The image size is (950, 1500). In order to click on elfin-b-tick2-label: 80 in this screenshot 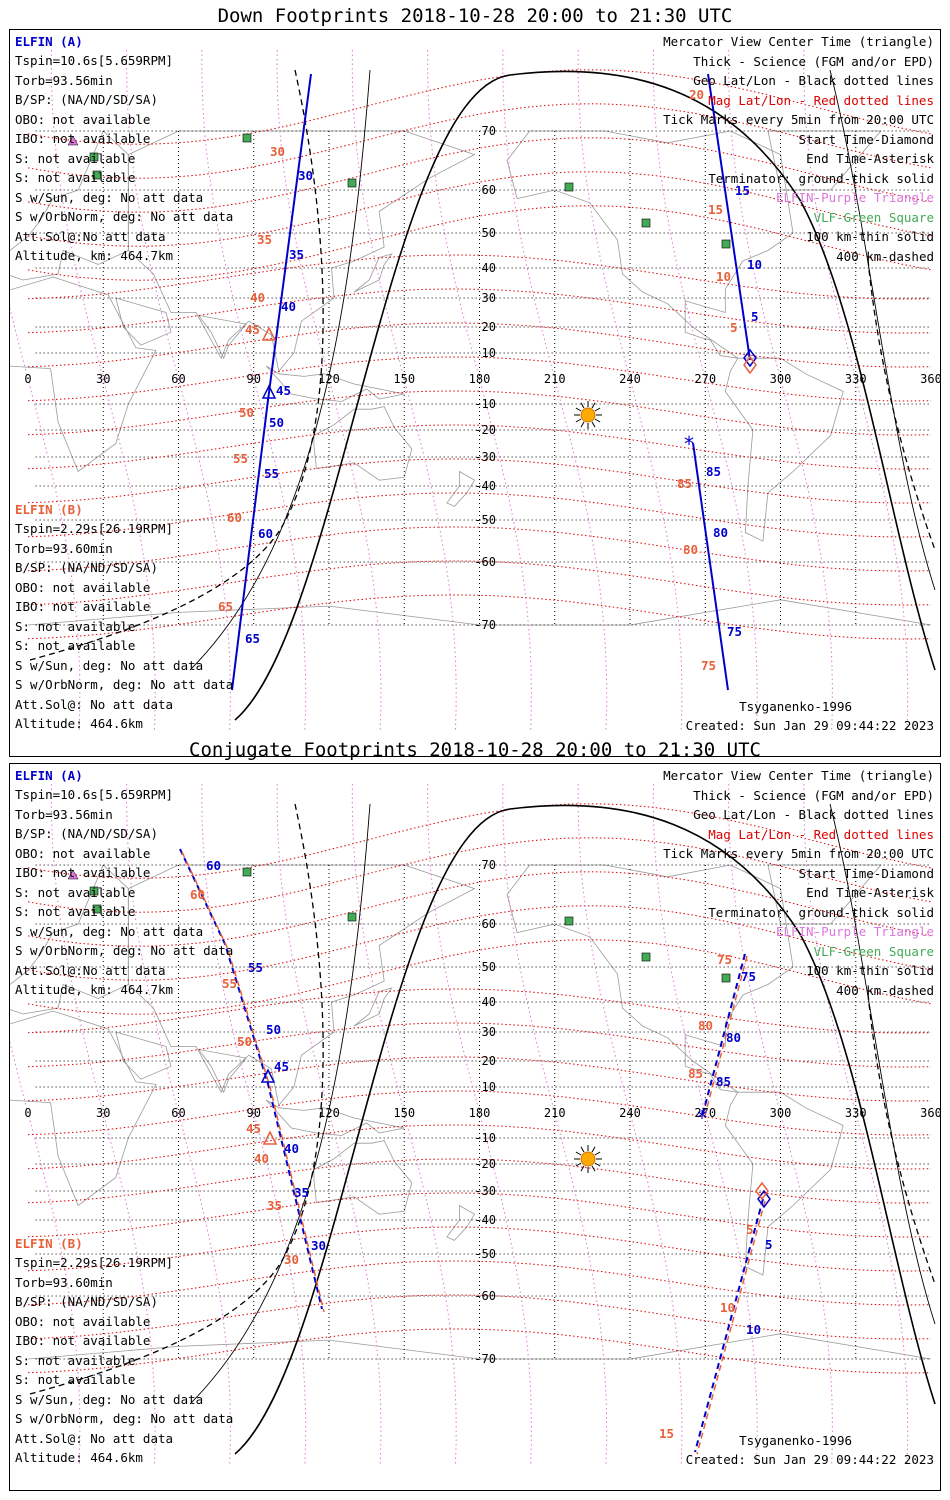, I will do `click(691, 549)`.